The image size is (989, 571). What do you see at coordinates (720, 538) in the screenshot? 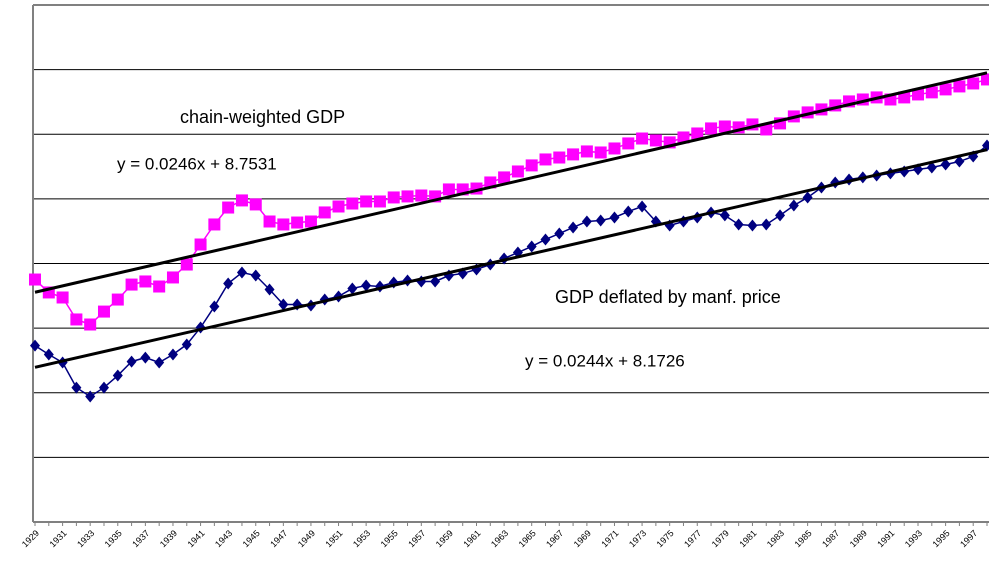
I see `x-tick-label: 1979` at bounding box center [720, 538].